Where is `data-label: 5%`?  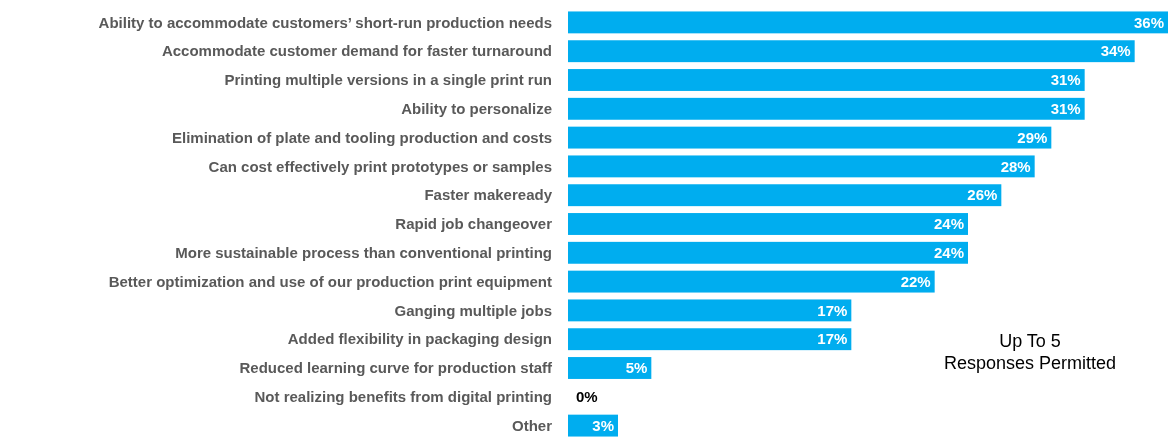
data-label: 5% is located at coordinates (636, 368).